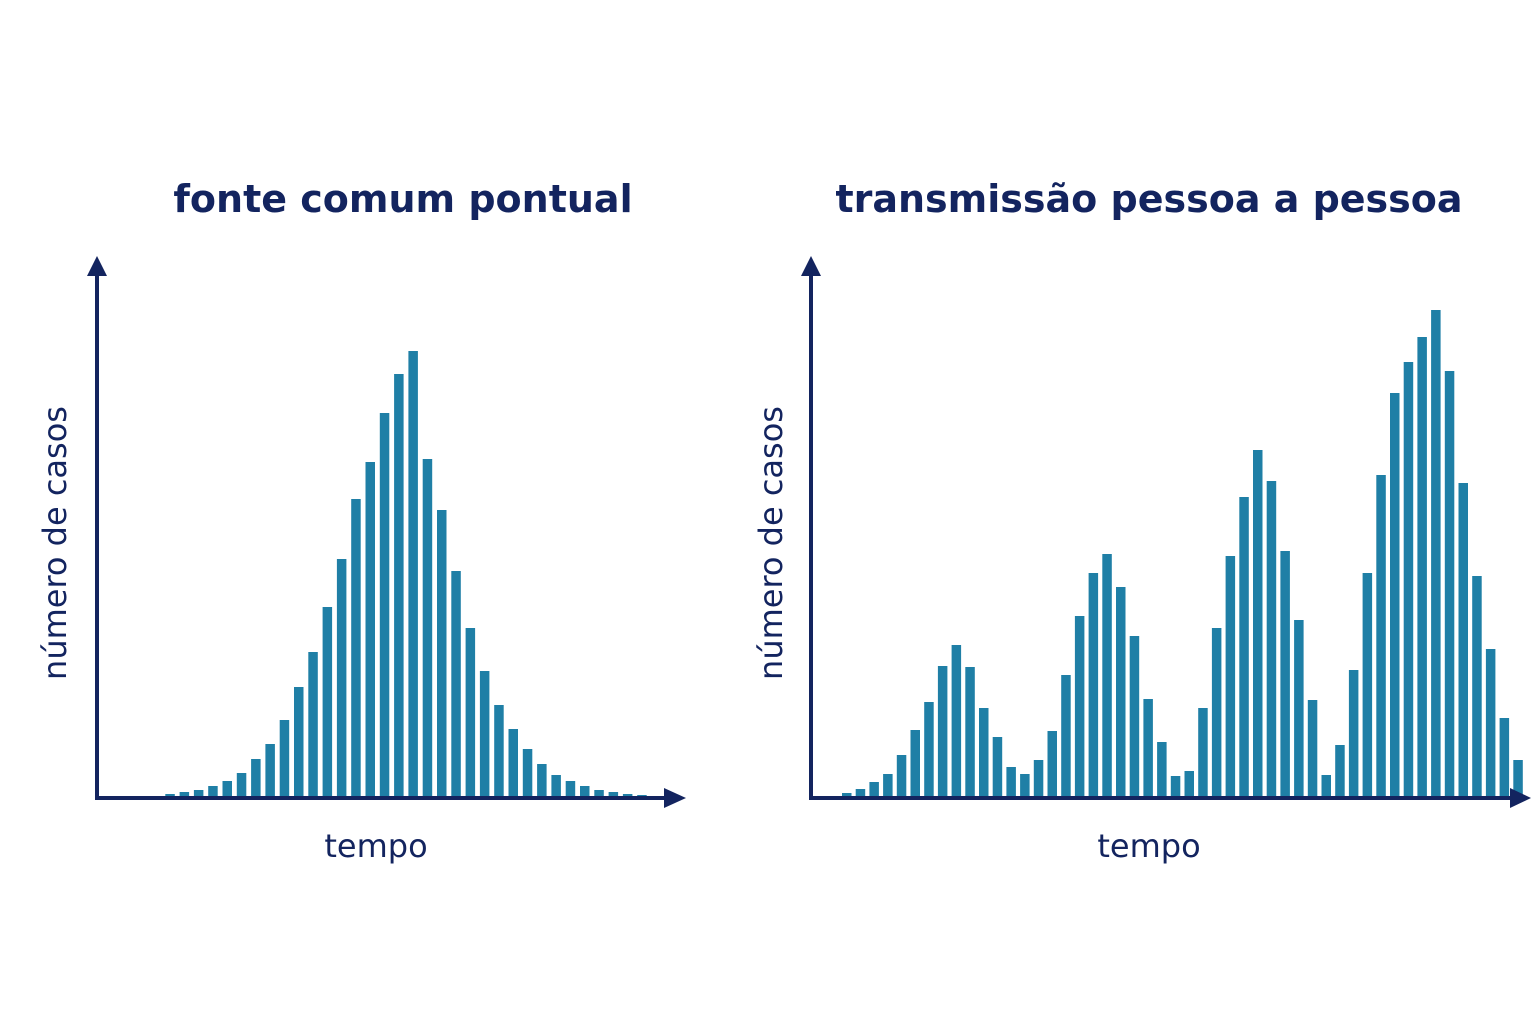 The width and height of the screenshot is (1536, 1024). I want to click on bar-group, so click(399, 574).